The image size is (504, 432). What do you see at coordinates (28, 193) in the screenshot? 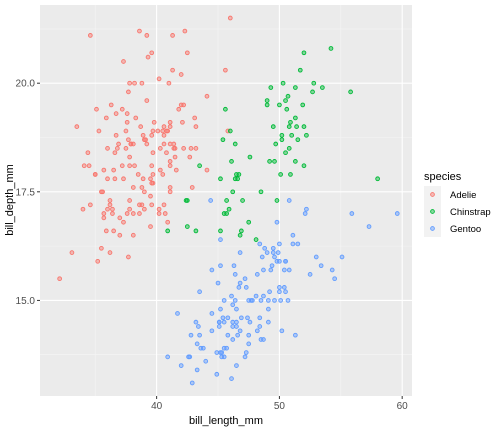
I see `y-axis-ticks: 15.0 17.5 20.0` at bounding box center [28, 193].